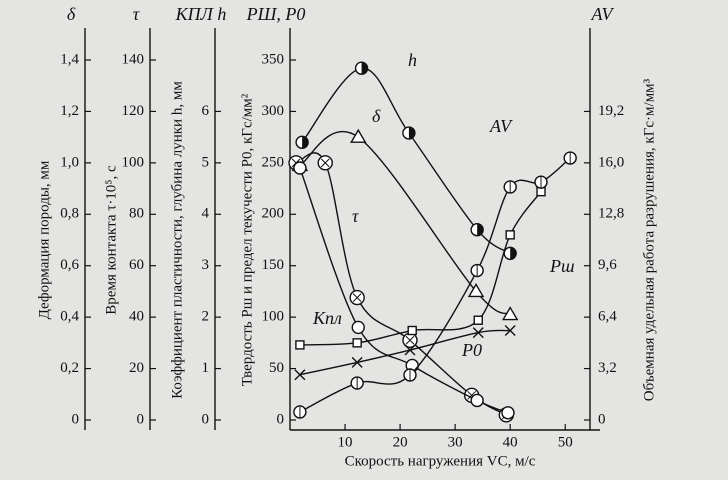  I want to click on y-tick-label: 0,6, so click(69, 265).